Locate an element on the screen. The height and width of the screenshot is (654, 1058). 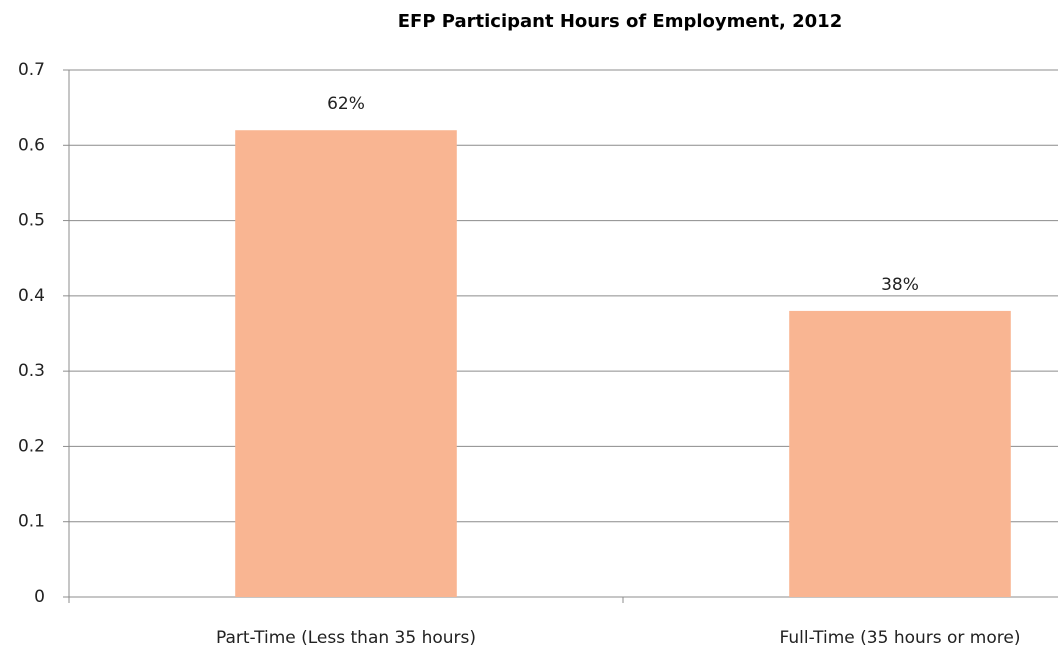
x-tick-label: Full-Time (35 hours or more) is located at coordinates (900, 638).